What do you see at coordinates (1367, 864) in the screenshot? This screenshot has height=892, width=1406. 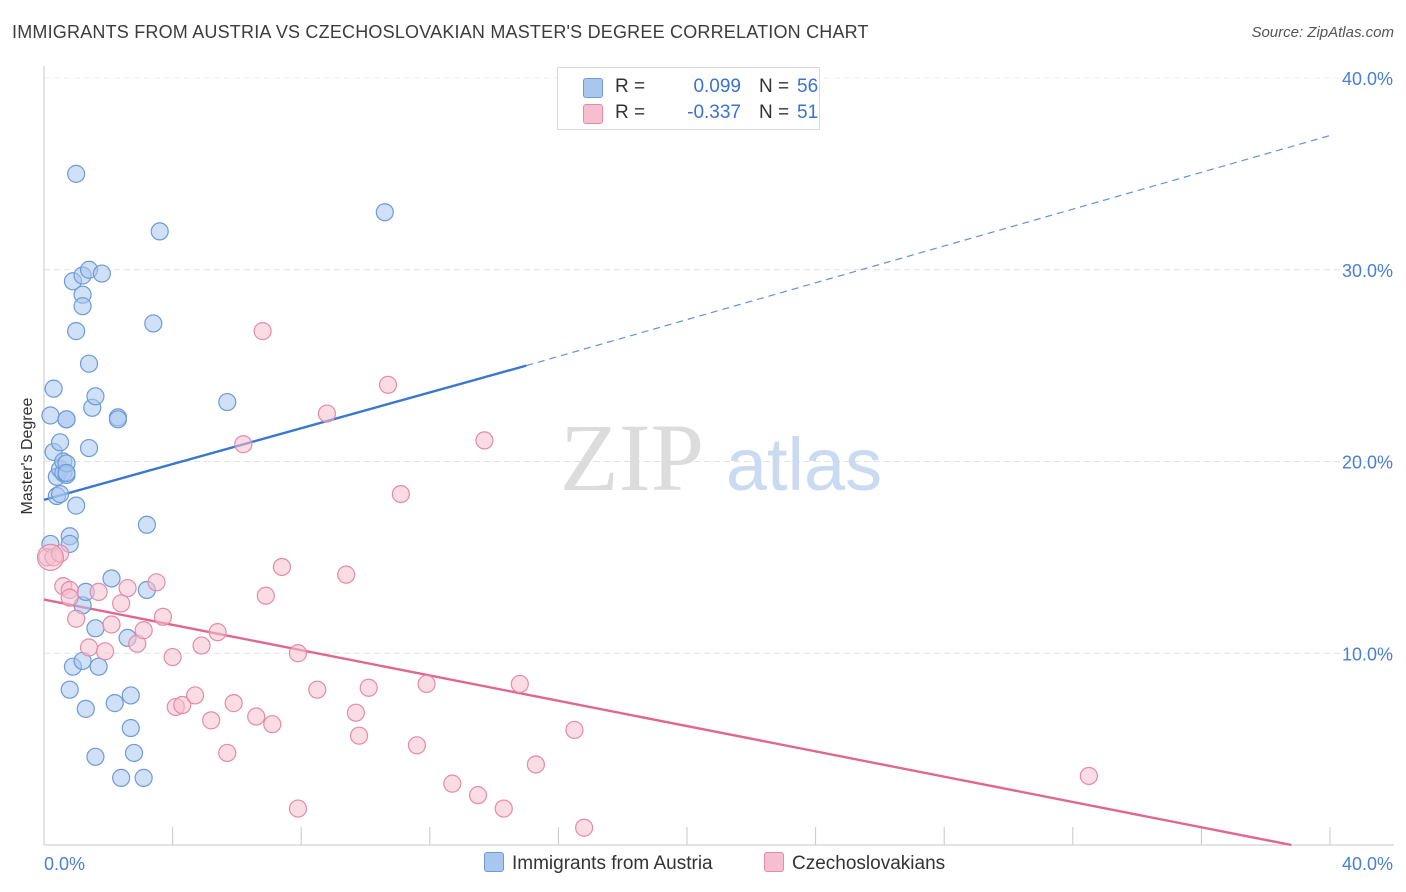 I see `x-tick-label: 40.0%` at bounding box center [1367, 864].